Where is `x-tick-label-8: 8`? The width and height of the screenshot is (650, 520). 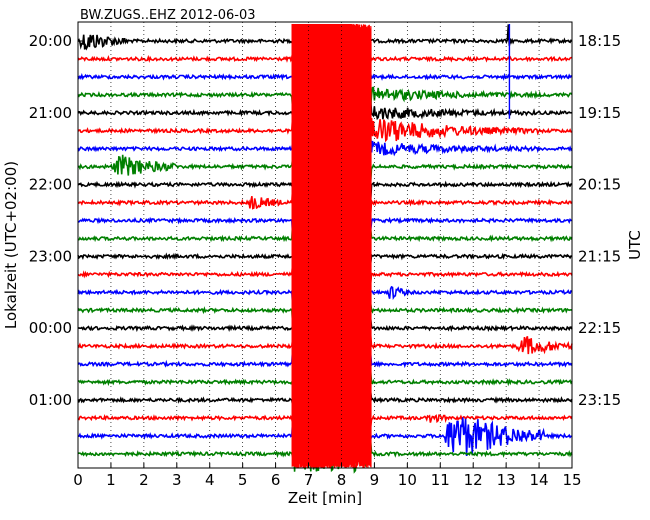 x-tick-label-8: 8 is located at coordinates (342, 480).